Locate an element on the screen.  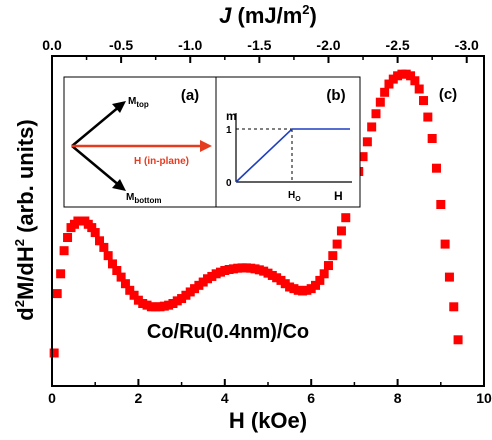
inset-b-x-var: H is located at coordinates (338, 196).